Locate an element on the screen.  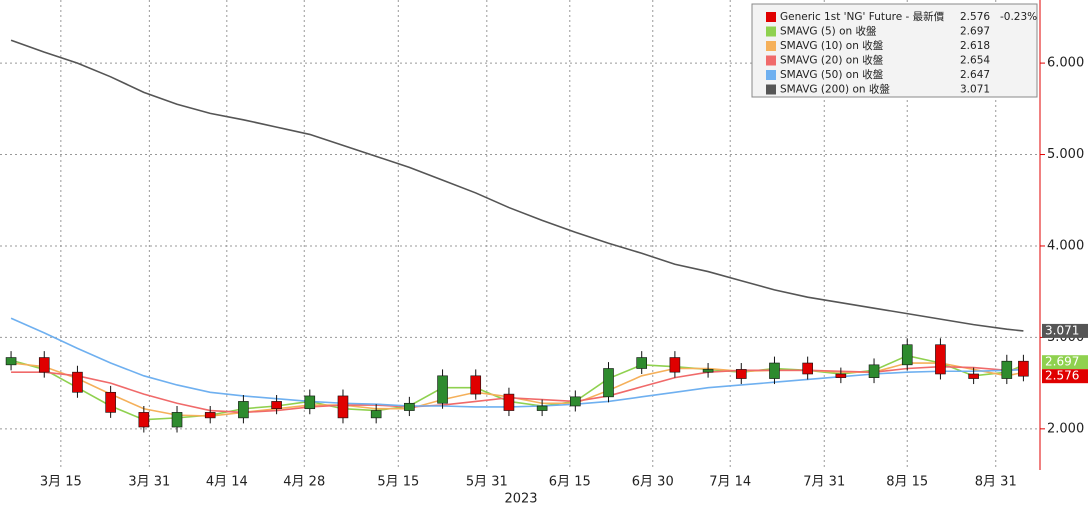
legend-label: SMAVG (5) on 收盤 is located at coordinates (828, 31).